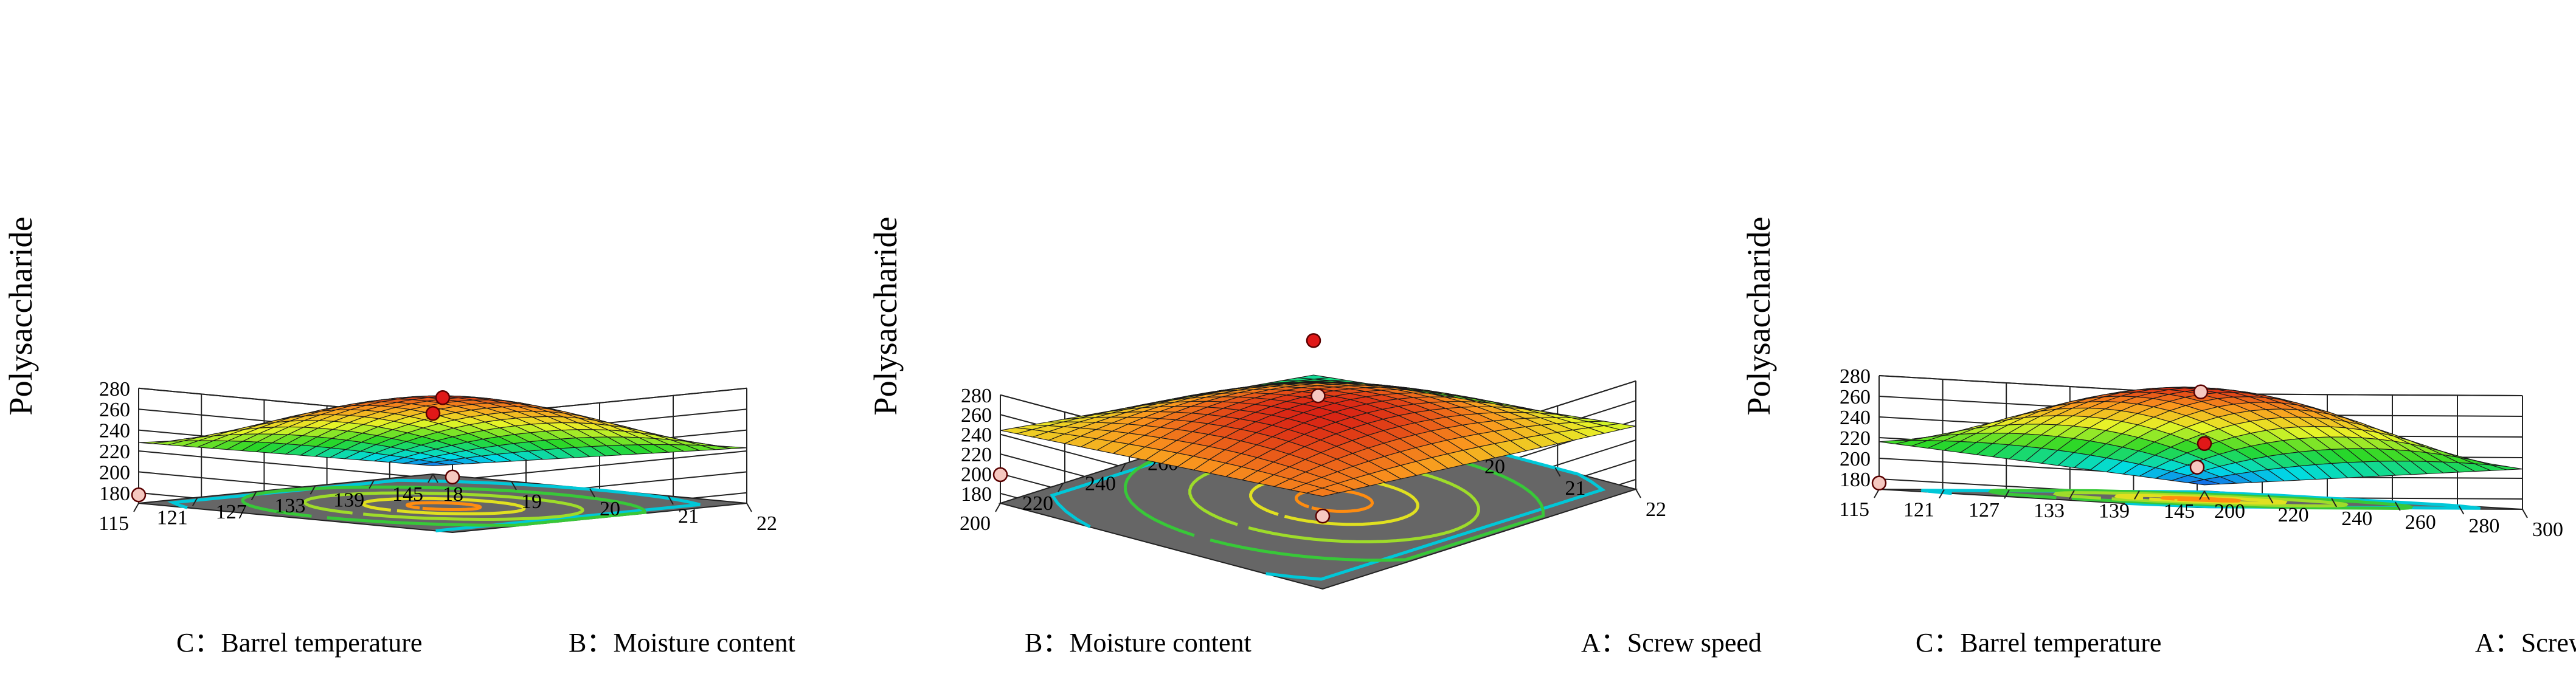 The image size is (2576, 688). I want to click on x-tick-label: 220, so click(1037, 503).